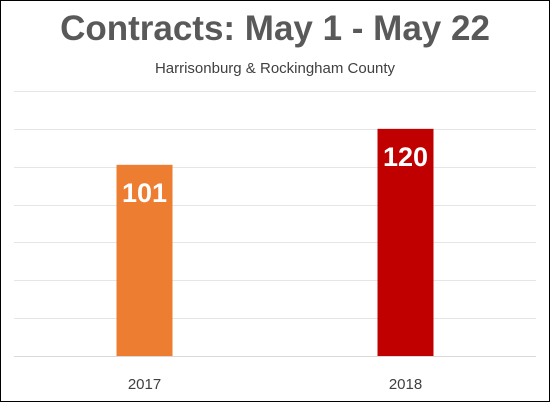 The image size is (550, 402). Describe the element at coordinates (144, 260) in the screenshot. I see `bar-2017` at that location.